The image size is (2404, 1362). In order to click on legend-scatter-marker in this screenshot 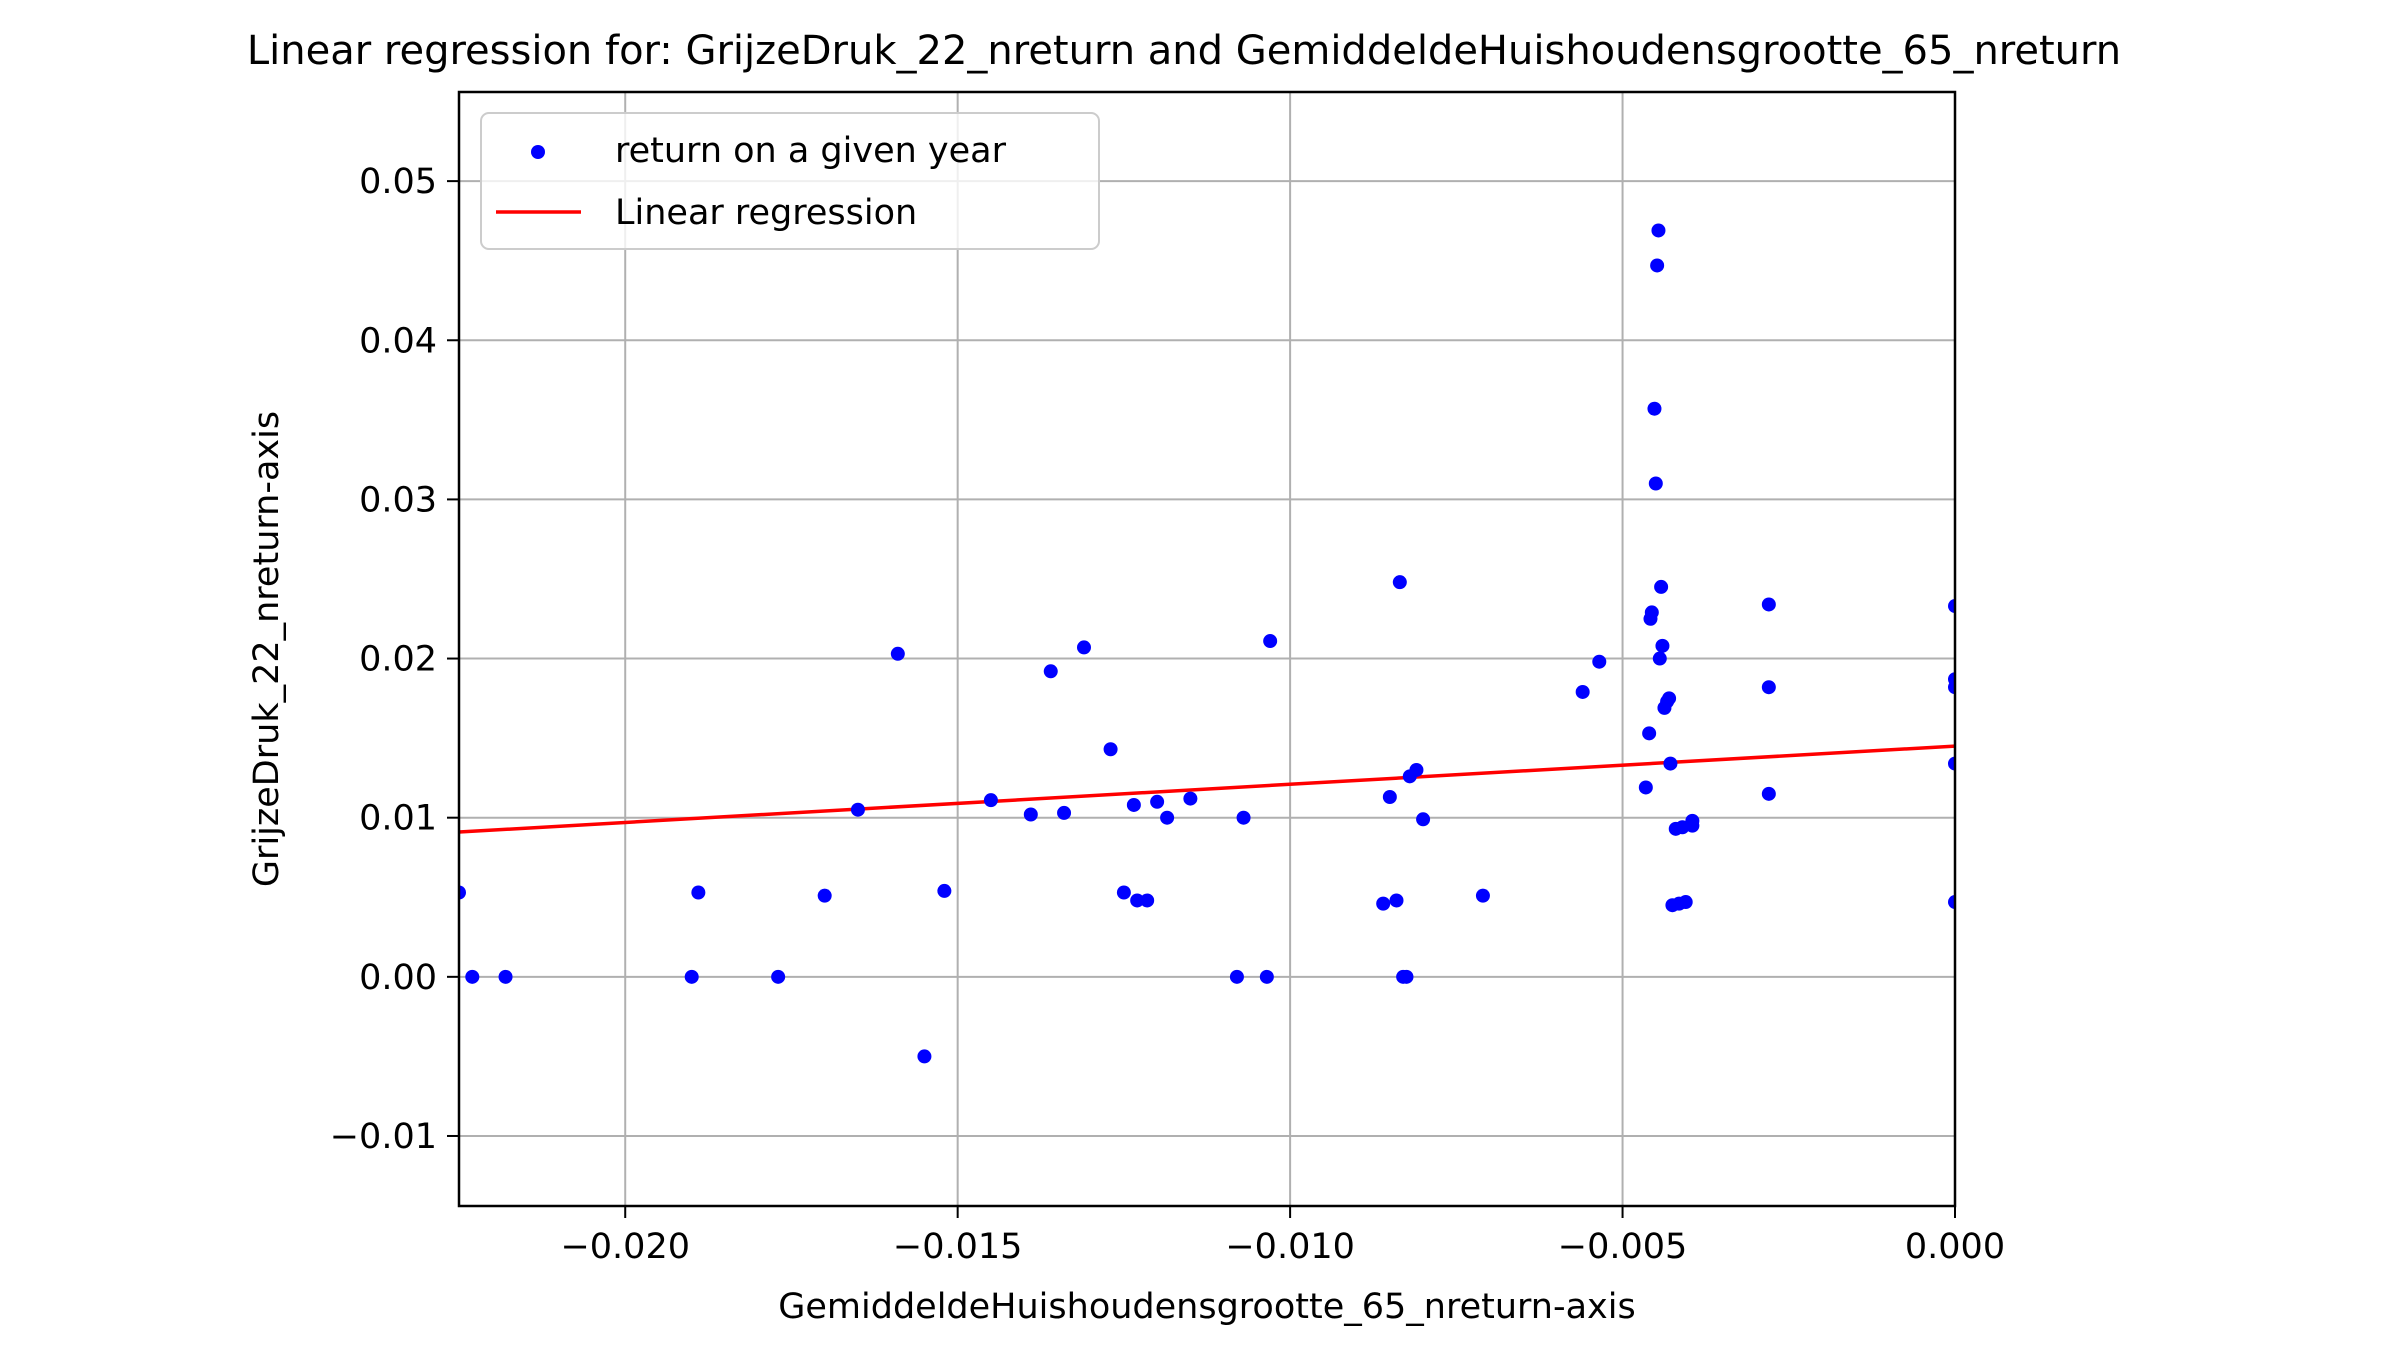, I will do `click(538, 152)`.